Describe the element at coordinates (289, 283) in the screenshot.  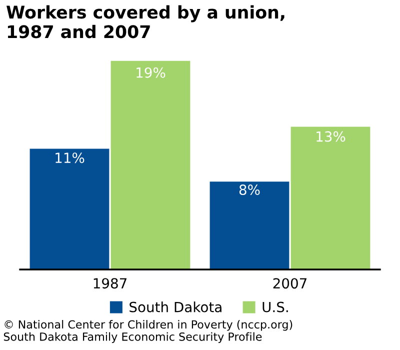
I see `x-tick-label: 2007` at that location.